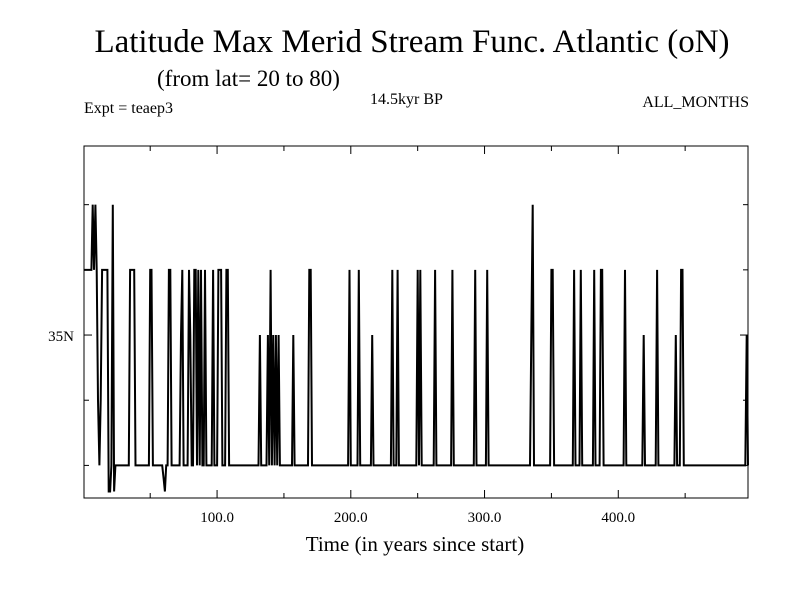 This screenshot has height=600, width=800. I want to click on months-label: ALL_MONTHS, so click(695, 102).